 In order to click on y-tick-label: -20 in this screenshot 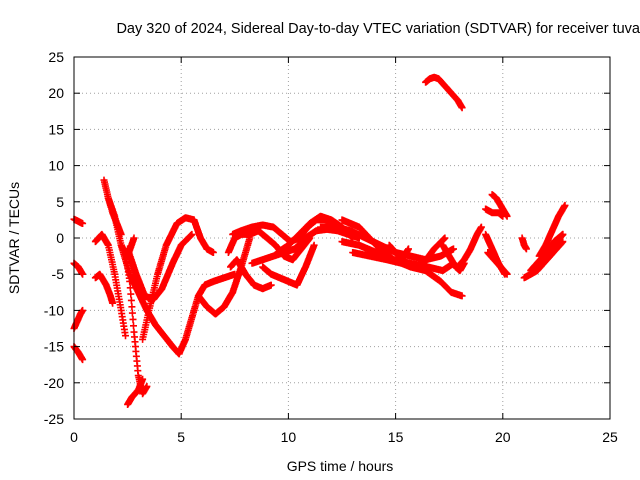, I will do `click(54, 383)`.